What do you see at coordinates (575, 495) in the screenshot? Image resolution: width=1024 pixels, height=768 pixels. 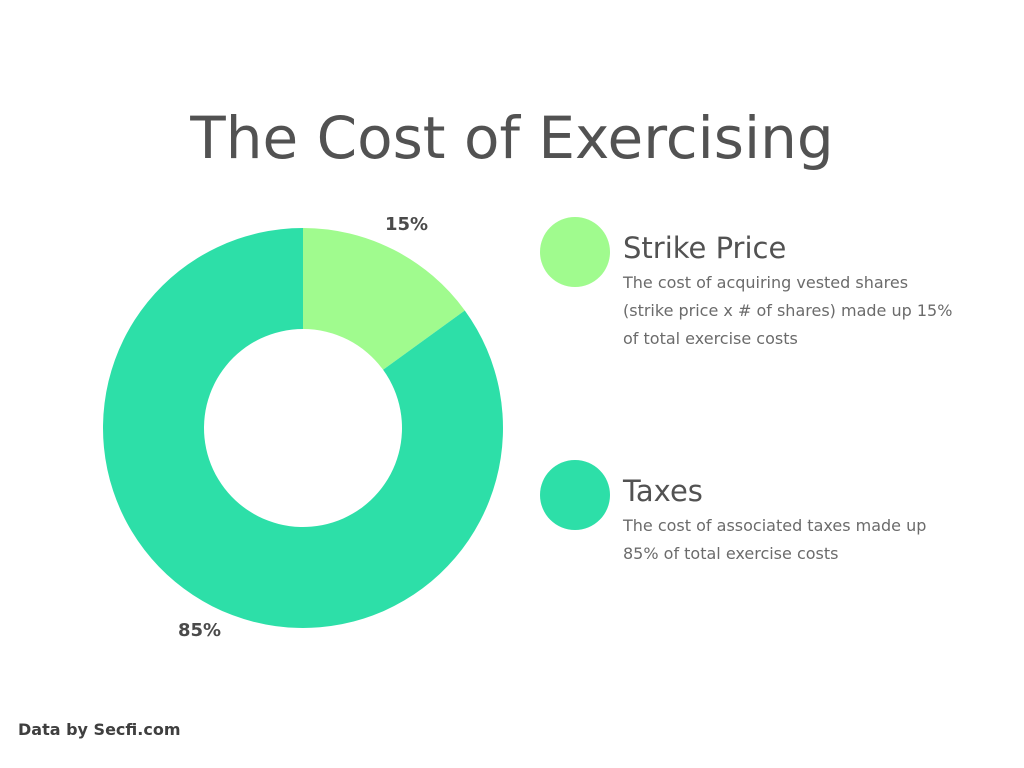 I see `legend-swatch-taxes` at bounding box center [575, 495].